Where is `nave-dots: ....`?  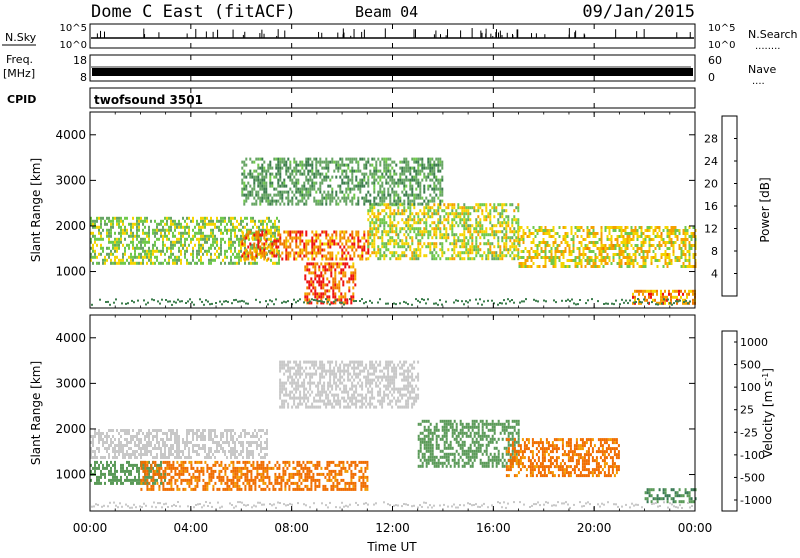
nave-dots: .... is located at coordinates (758, 81).